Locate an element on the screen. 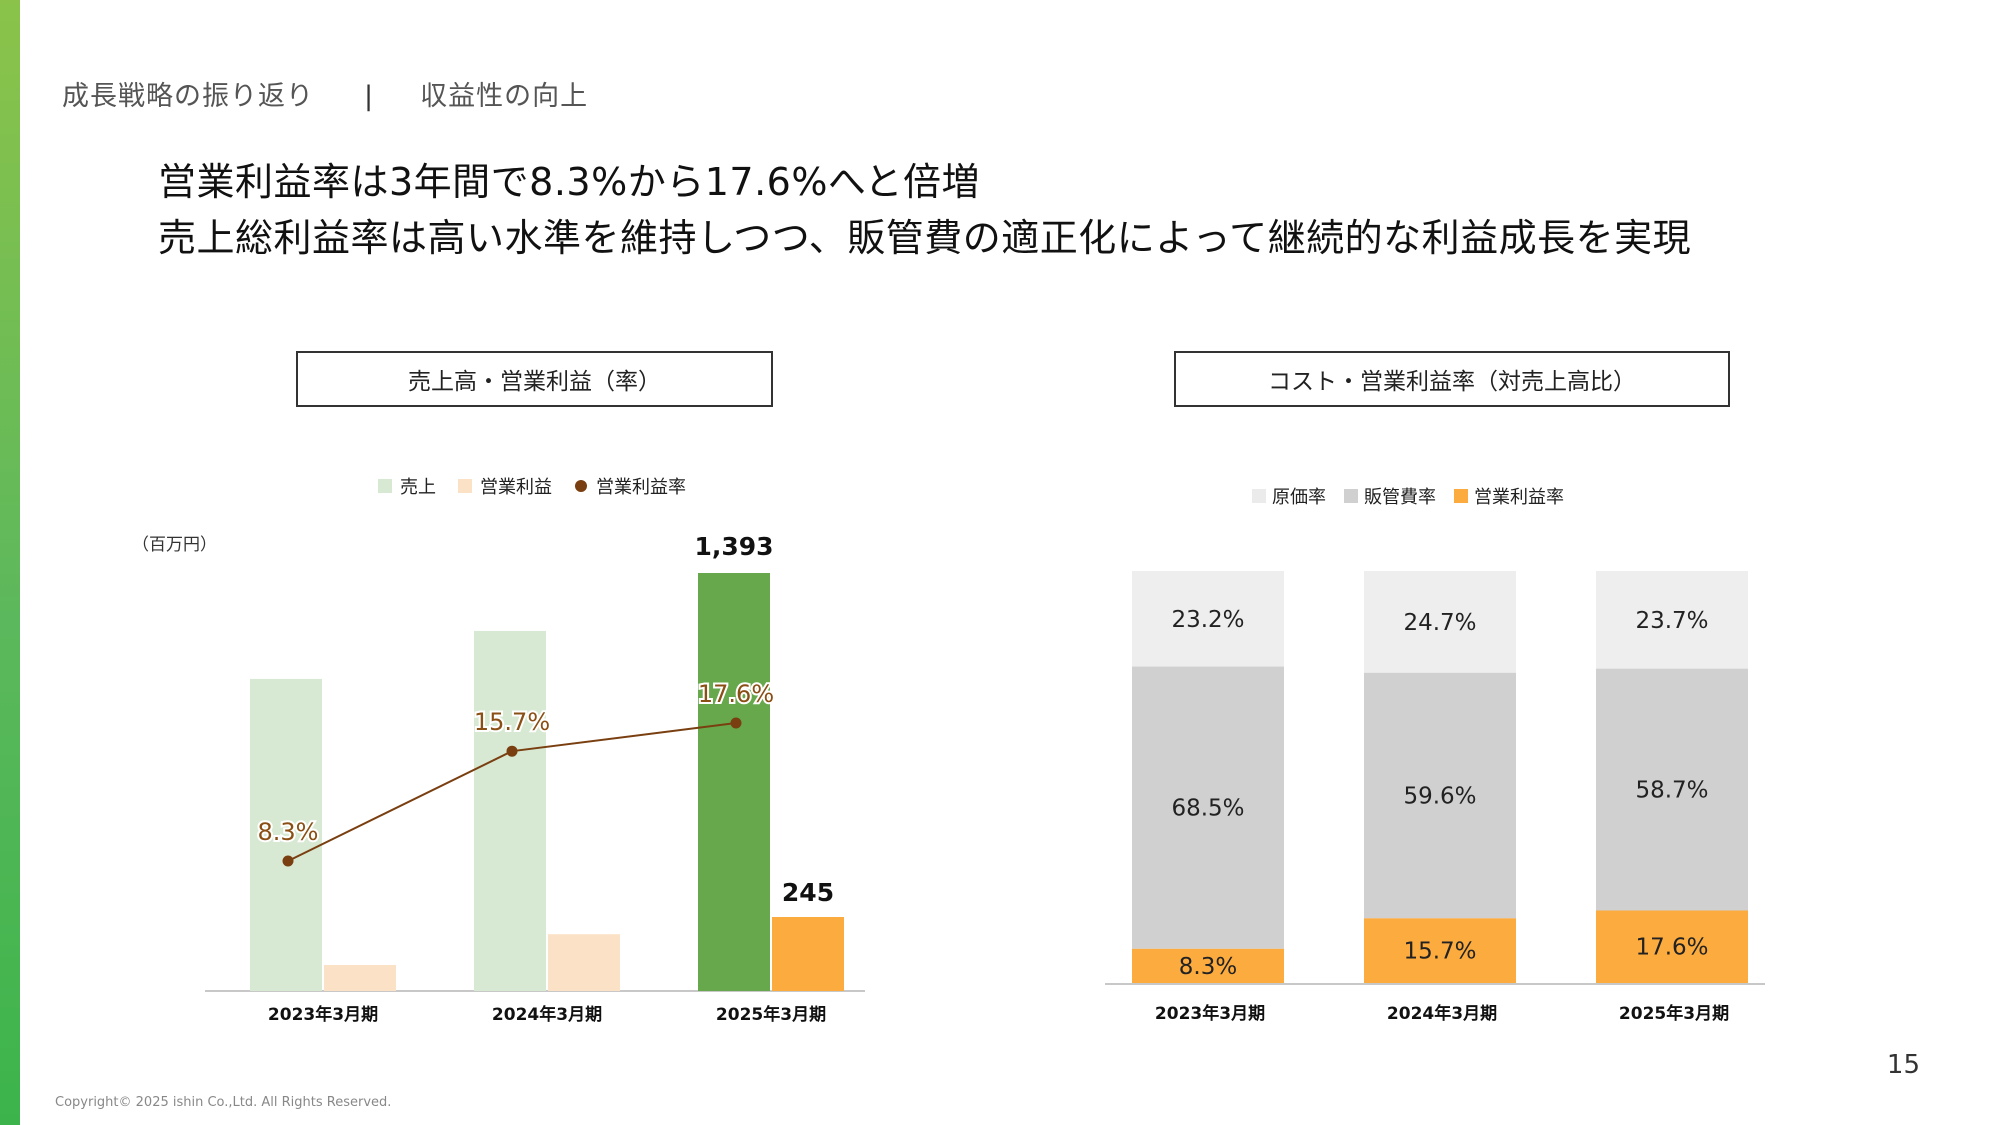 The image size is (2000, 1125). legend-label-0: 売上 is located at coordinates (418, 487).